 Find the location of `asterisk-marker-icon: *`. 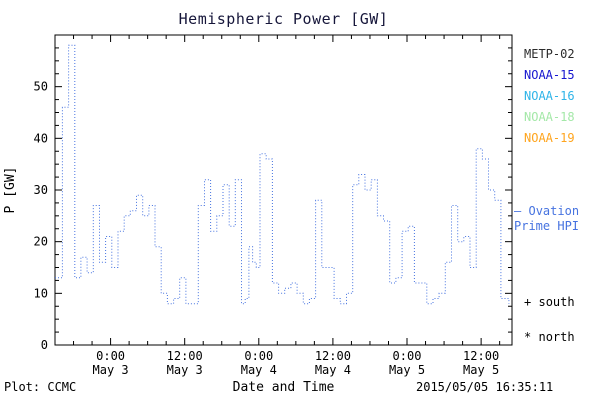

asterisk-marker-icon: * is located at coordinates (528, 337).